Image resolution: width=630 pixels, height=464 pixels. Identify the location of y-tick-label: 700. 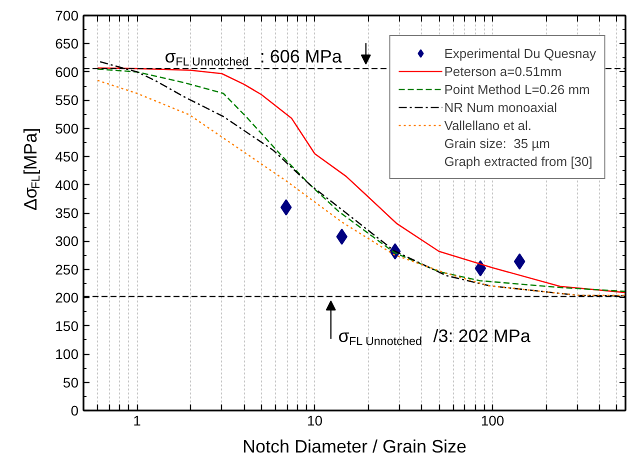
(67, 16).